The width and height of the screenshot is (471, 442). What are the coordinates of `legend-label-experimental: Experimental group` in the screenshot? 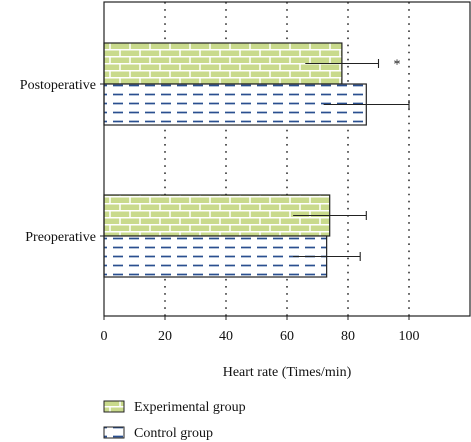 It's located at (190, 407).